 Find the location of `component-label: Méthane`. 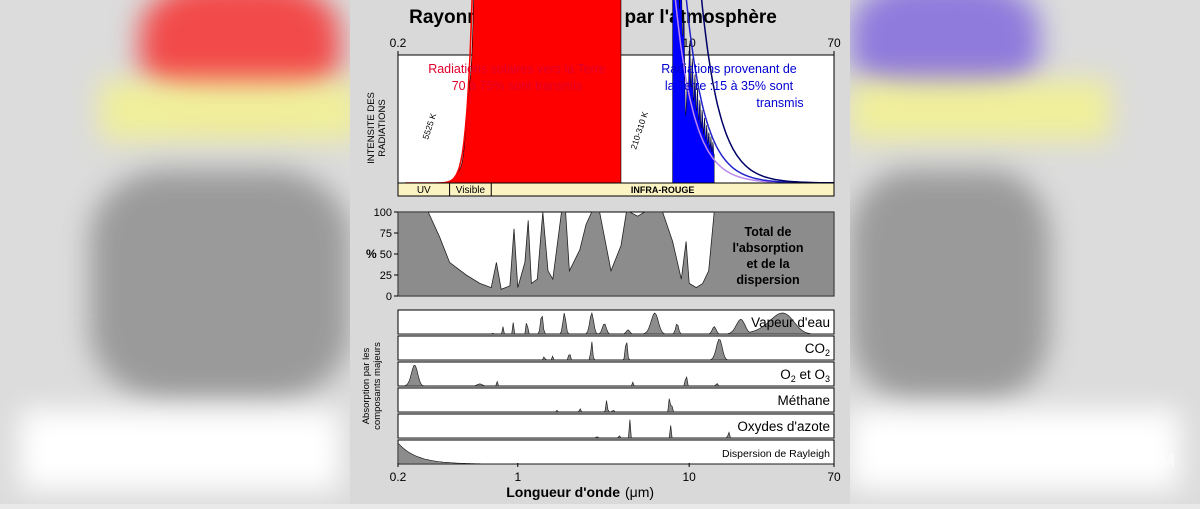

component-label: Méthane is located at coordinates (803, 400).